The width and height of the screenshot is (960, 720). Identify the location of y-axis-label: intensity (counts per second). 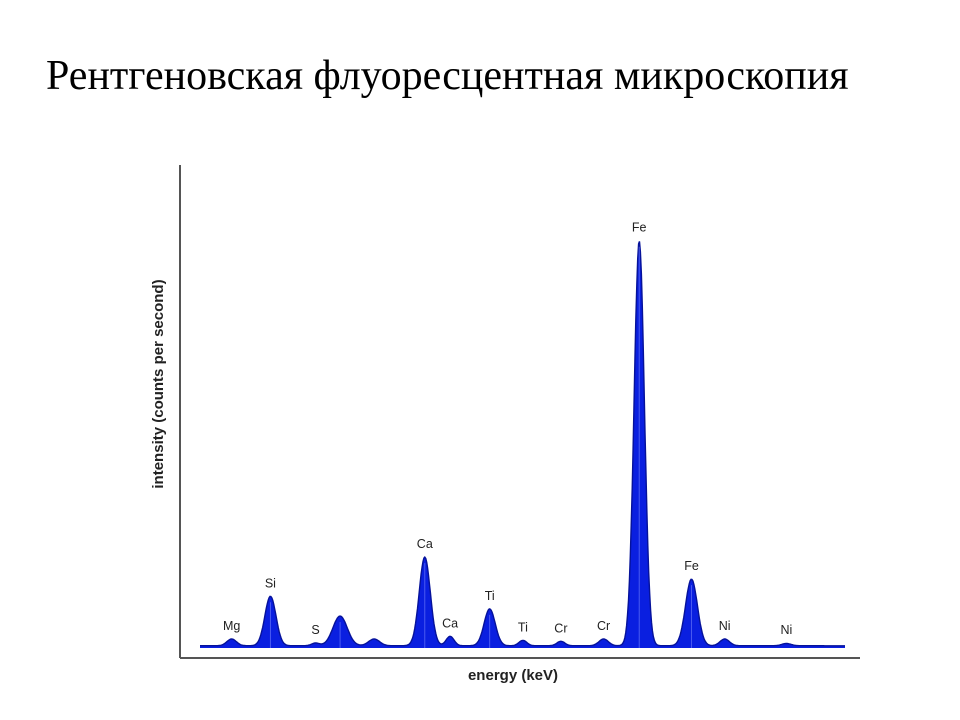
(158, 383).